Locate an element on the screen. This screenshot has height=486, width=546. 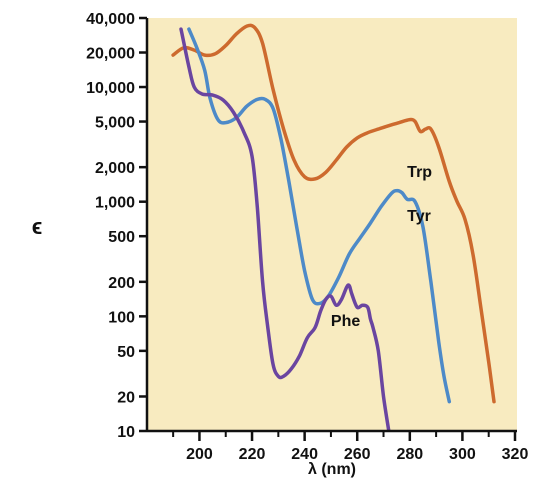
series-label-phe: Phe is located at coordinates (345, 321).